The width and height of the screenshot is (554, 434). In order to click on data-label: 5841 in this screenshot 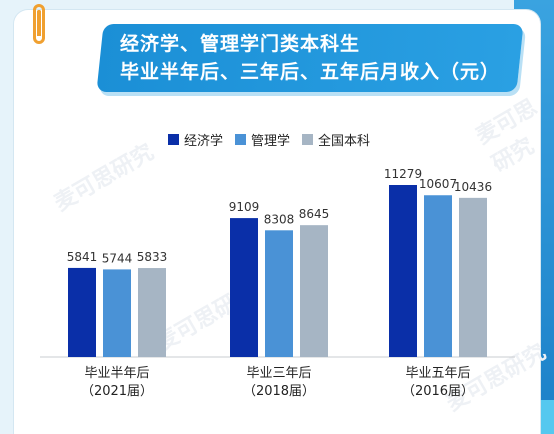, I will do `click(82, 257)`.